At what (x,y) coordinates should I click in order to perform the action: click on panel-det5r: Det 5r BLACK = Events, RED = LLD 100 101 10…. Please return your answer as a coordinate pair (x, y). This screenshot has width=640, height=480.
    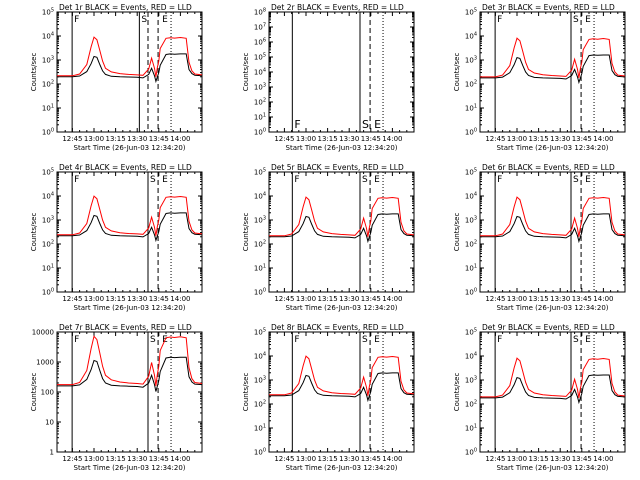
    Looking at the image, I should click on (328, 237).